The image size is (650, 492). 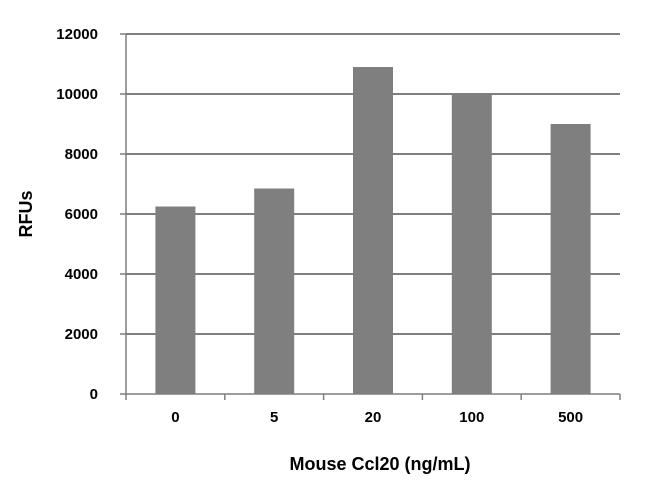 I want to click on x-axis-title: Mouse Ccl20 (ng/mL), so click(x=379, y=464).